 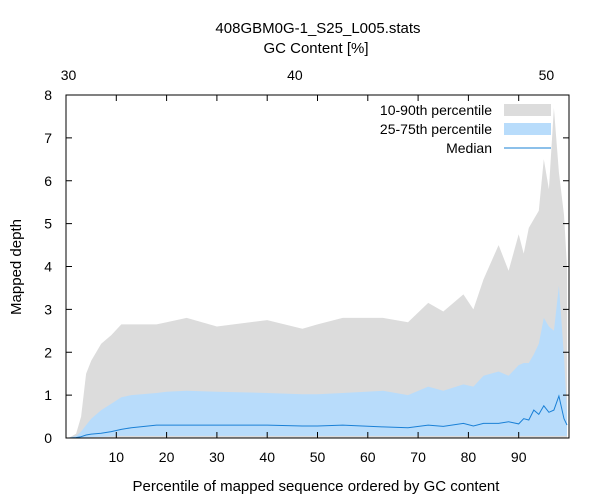 What do you see at coordinates (48, 309) in the screenshot?
I see `y-tick-label: 3` at bounding box center [48, 309].